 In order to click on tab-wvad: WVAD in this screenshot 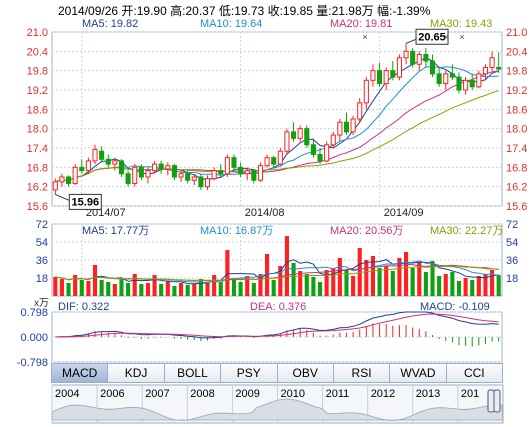, I will do `click(418, 373)`.